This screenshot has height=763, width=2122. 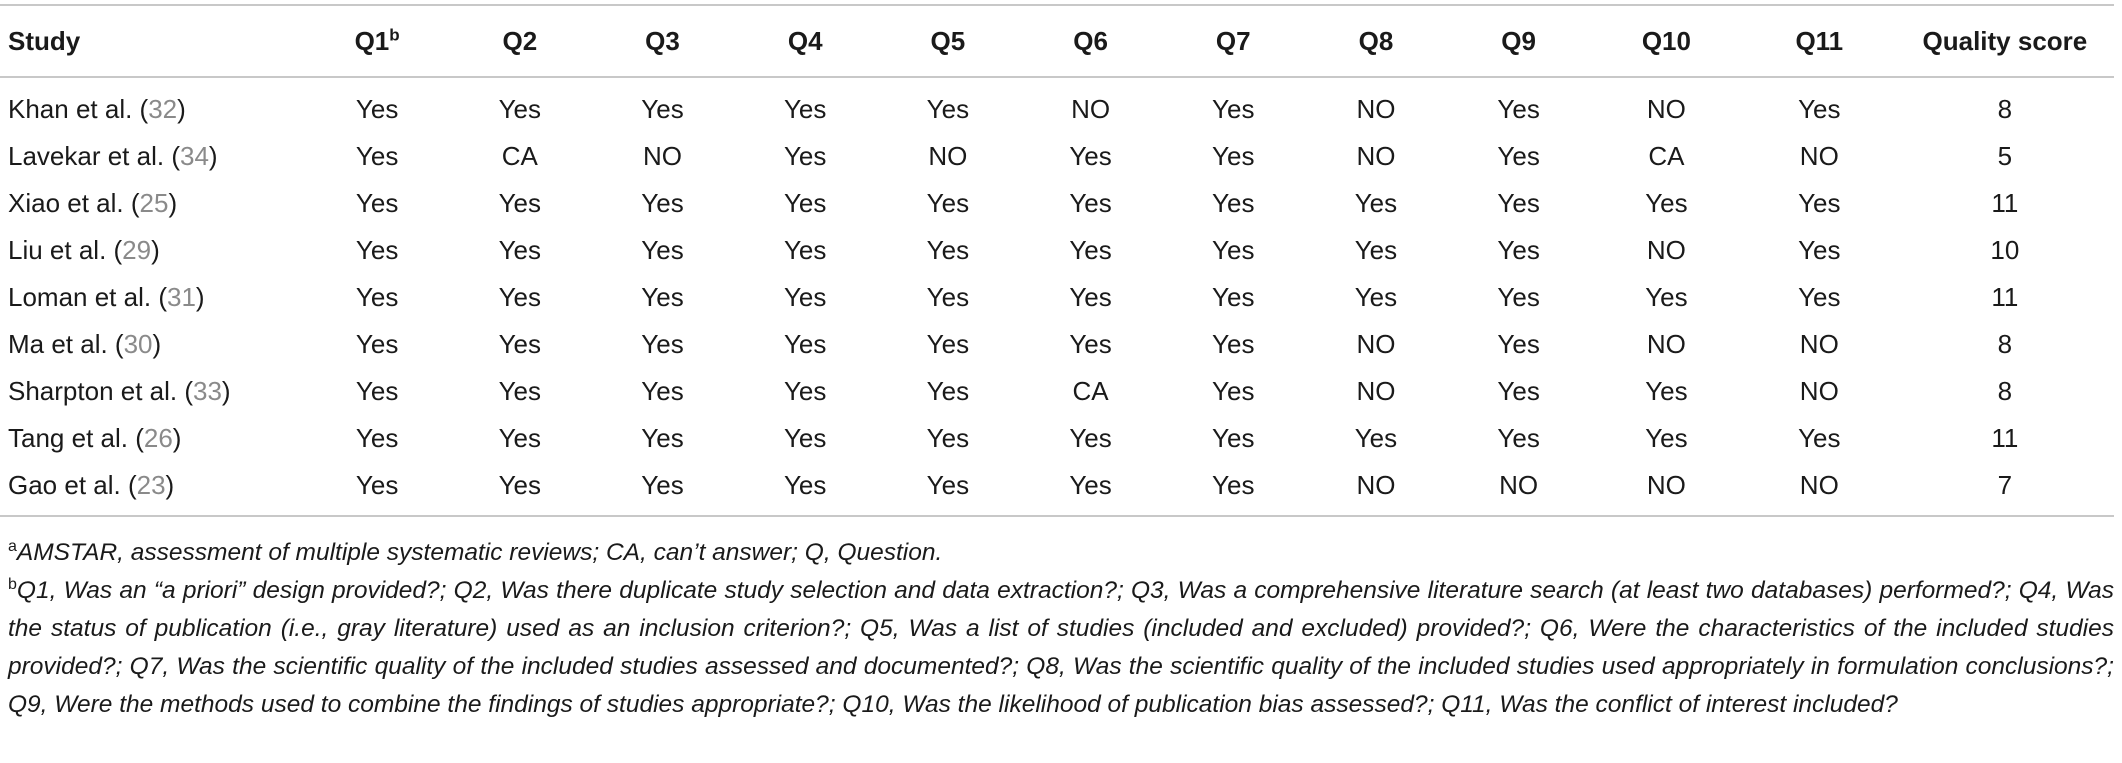 What do you see at coordinates (1233, 41) in the screenshot?
I see `column-header-q7: Q7` at bounding box center [1233, 41].